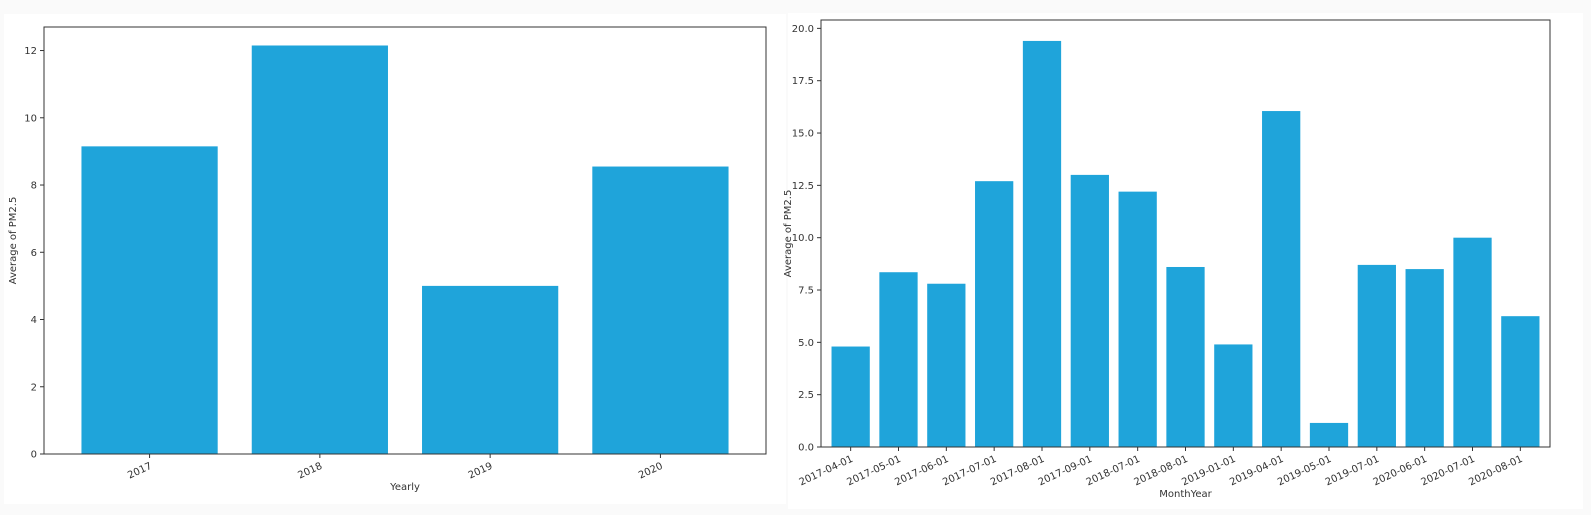 The height and width of the screenshot is (515, 1591). I want to click on y-tick-label: 4, so click(34, 320).